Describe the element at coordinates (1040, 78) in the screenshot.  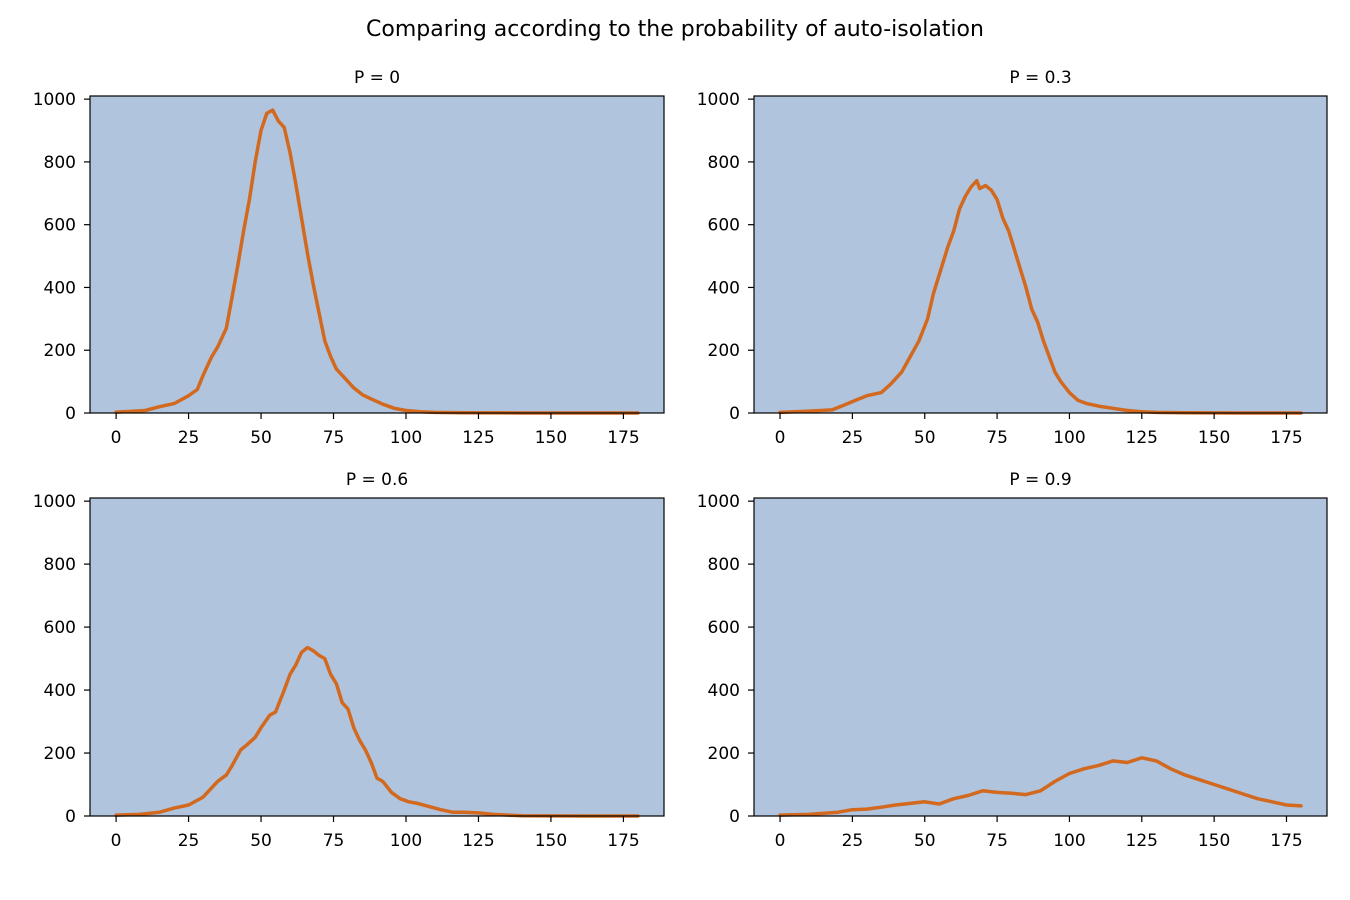
I see `subplot-title: P = 0.3` at that location.